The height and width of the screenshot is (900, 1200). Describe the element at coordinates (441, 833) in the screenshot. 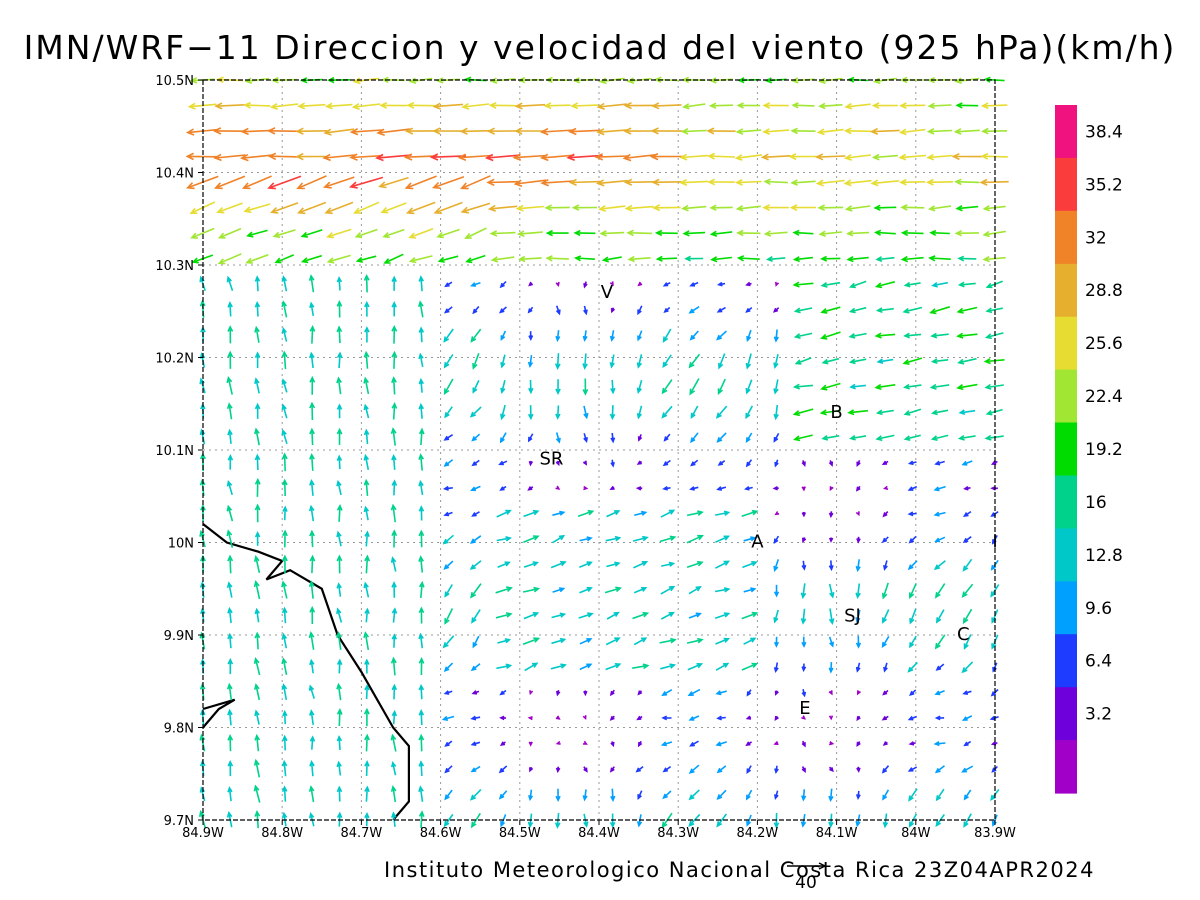

I see `lon-tick-label: 84.6W` at that location.